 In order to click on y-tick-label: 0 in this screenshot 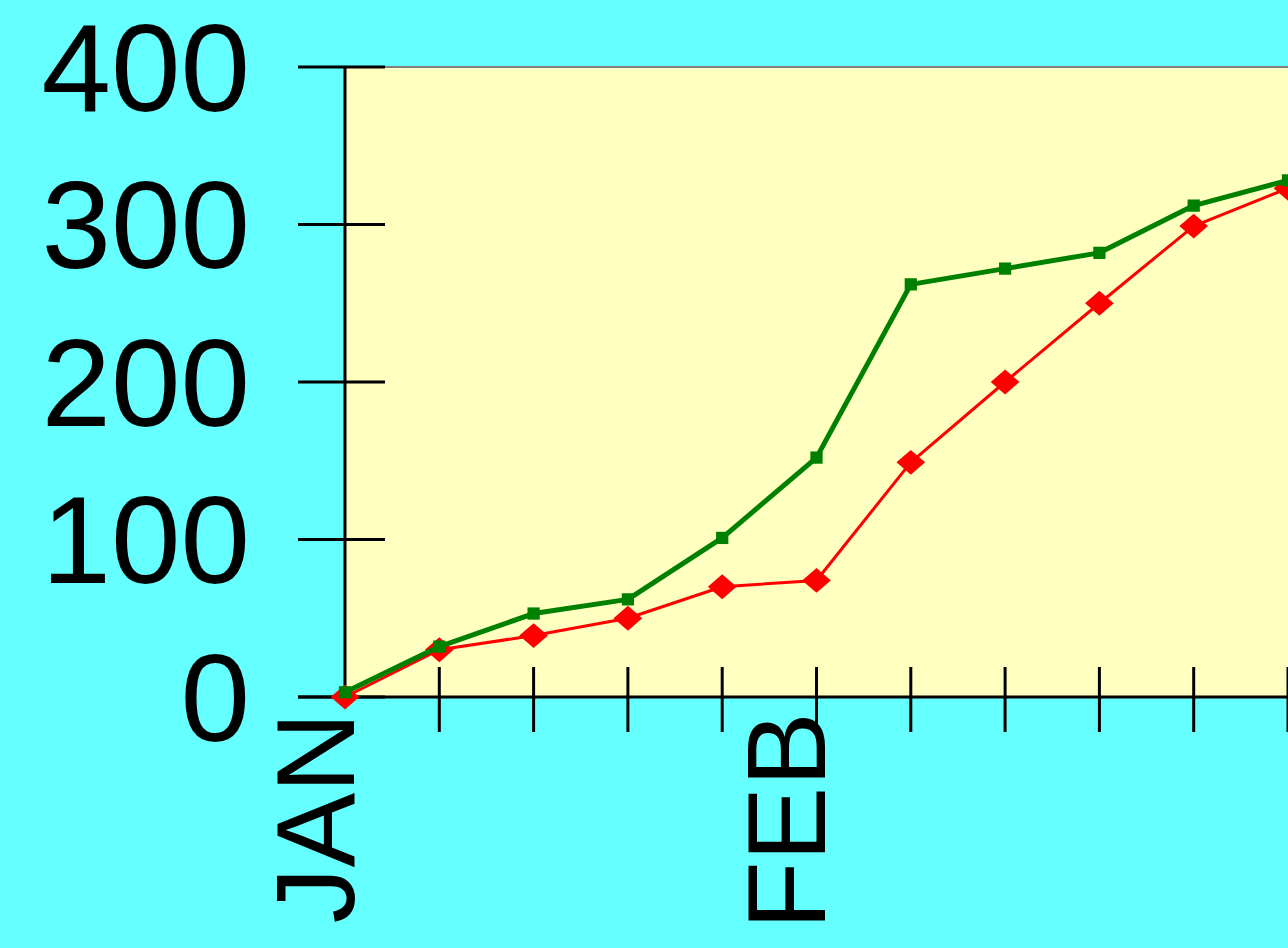, I will do `click(215, 697)`.